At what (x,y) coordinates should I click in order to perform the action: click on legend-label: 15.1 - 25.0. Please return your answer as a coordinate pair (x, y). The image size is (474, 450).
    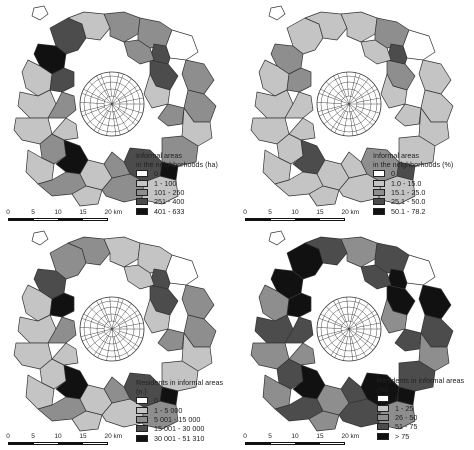
    Looking at the image, I should click on (408, 192).